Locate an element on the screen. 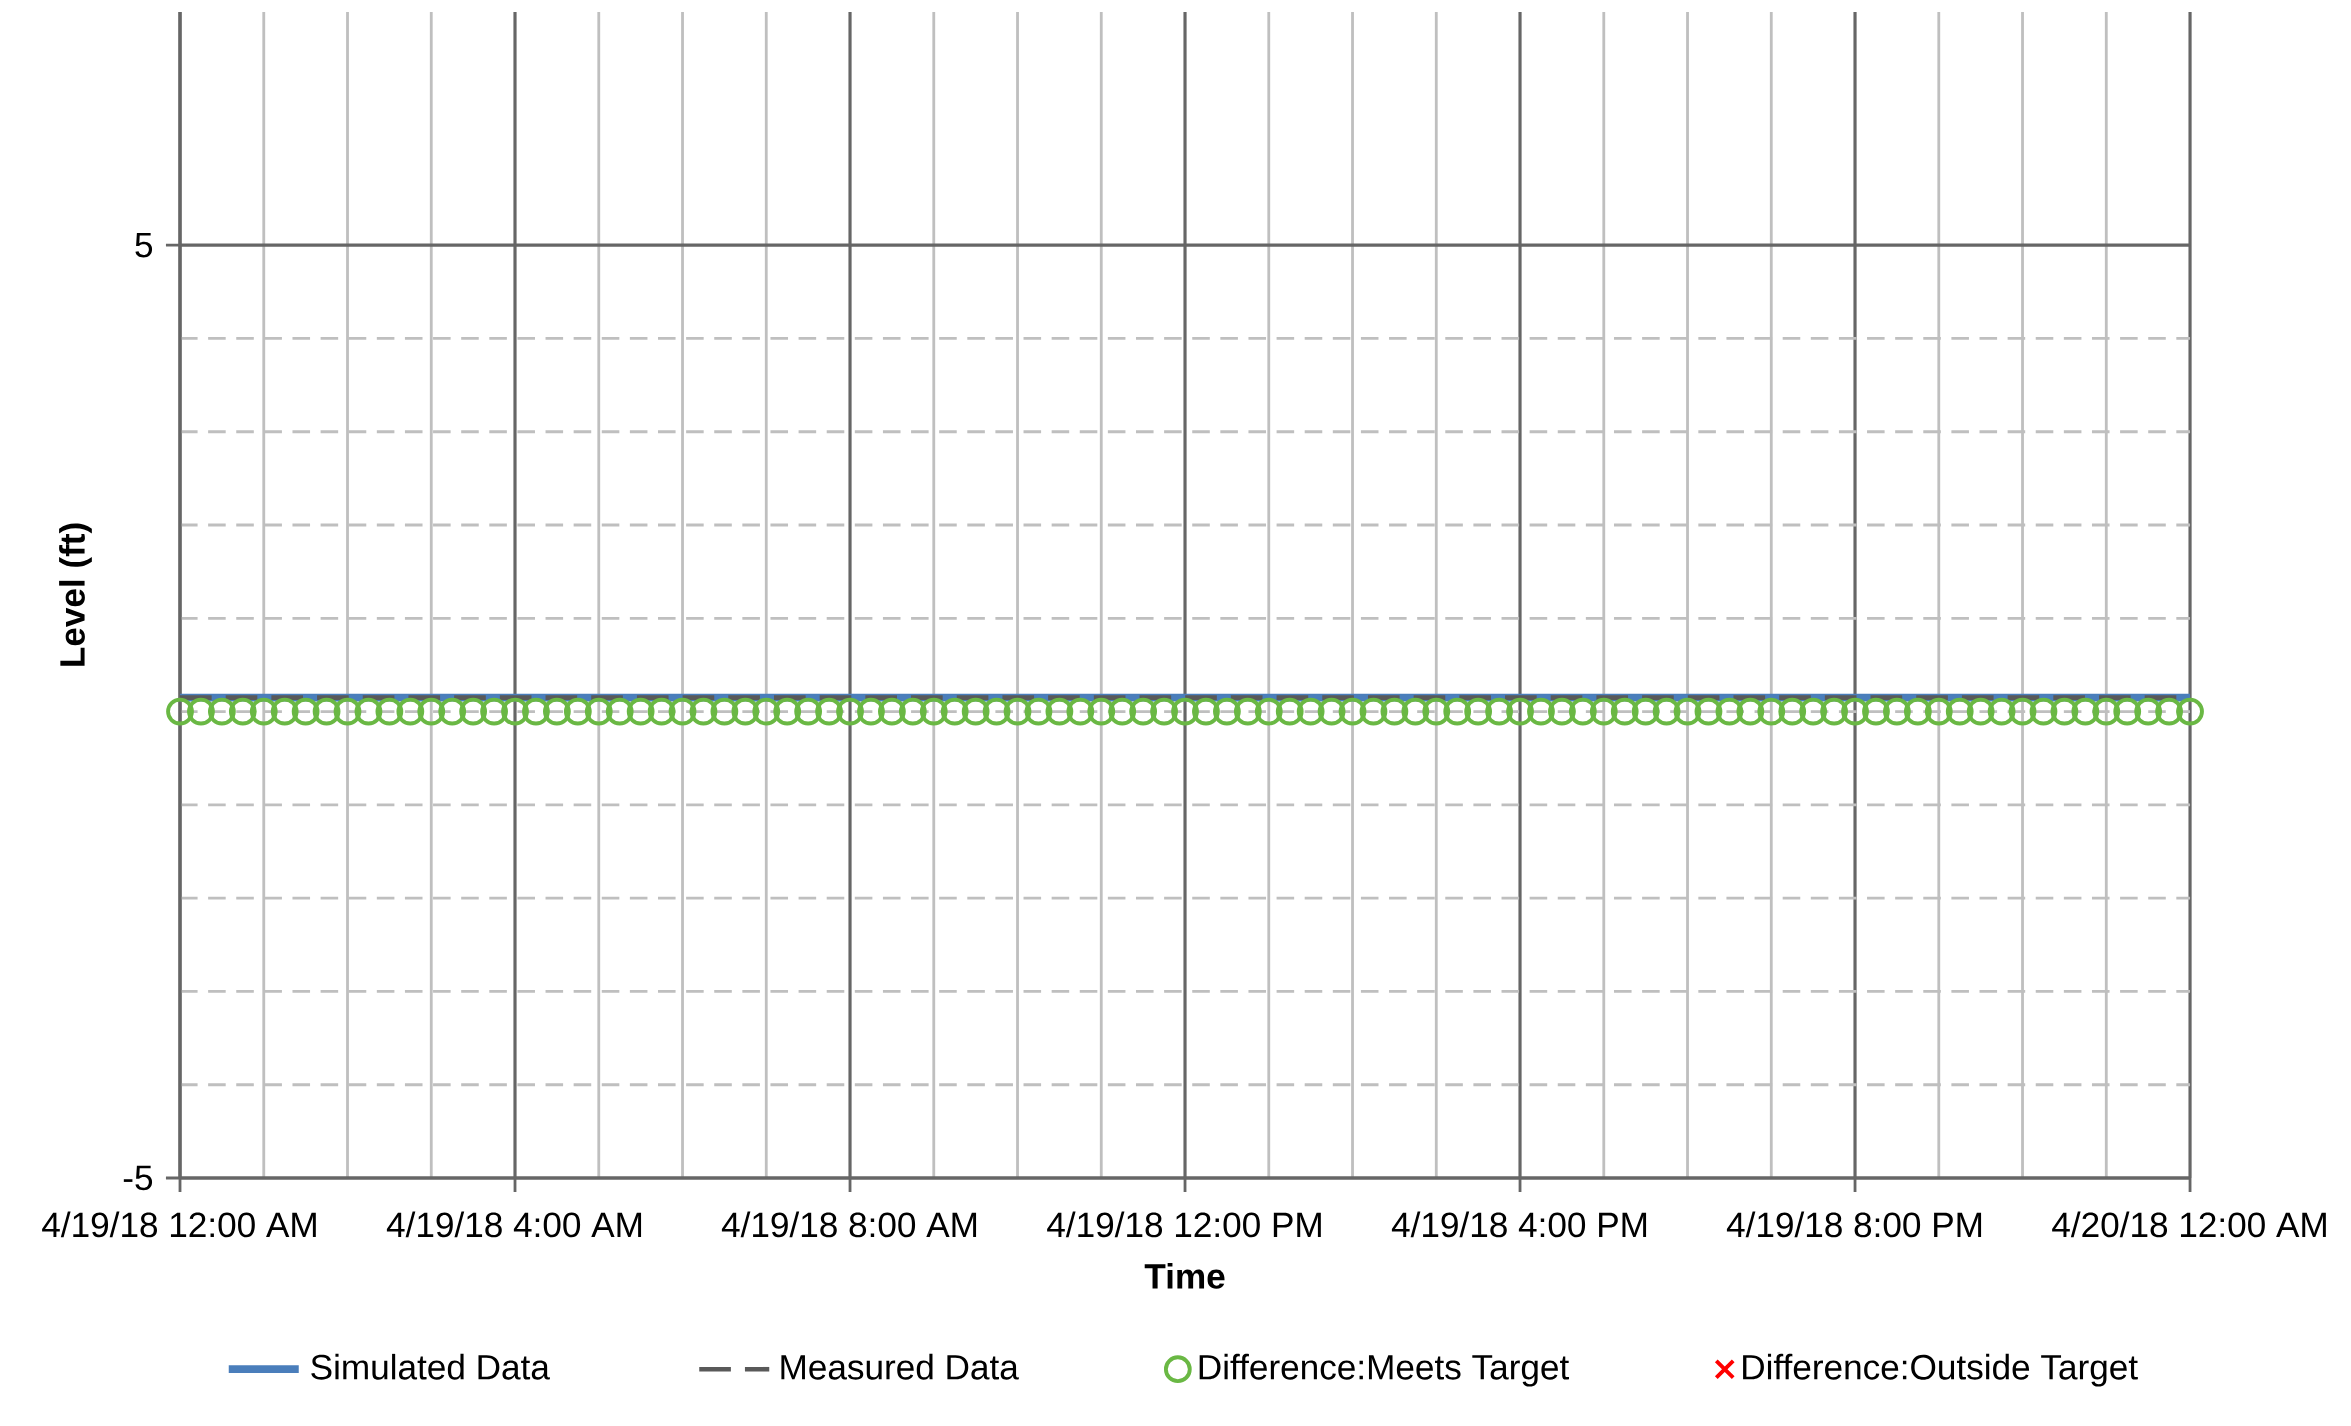 The height and width of the screenshot is (1426, 2351). x-tick-label: 4/19/18 8:00 PM is located at coordinates (1854, 1224).